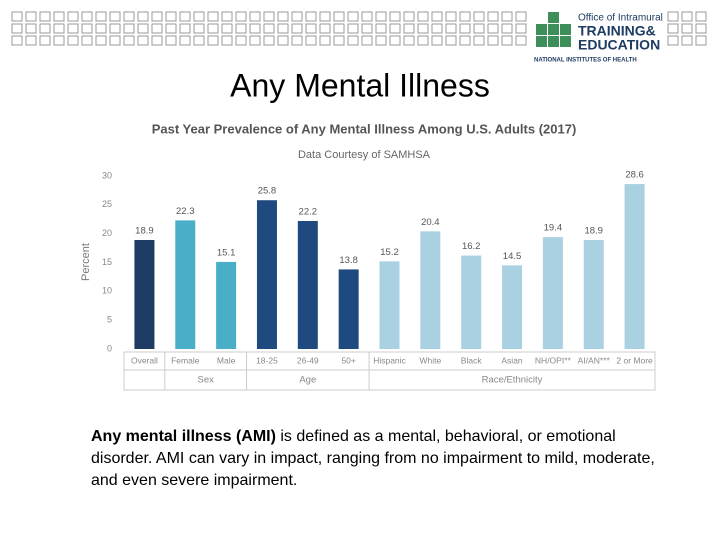 The width and height of the screenshot is (720, 540). Describe the element at coordinates (144, 231) in the screenshot. I see `data-label: 18.9` at that location.